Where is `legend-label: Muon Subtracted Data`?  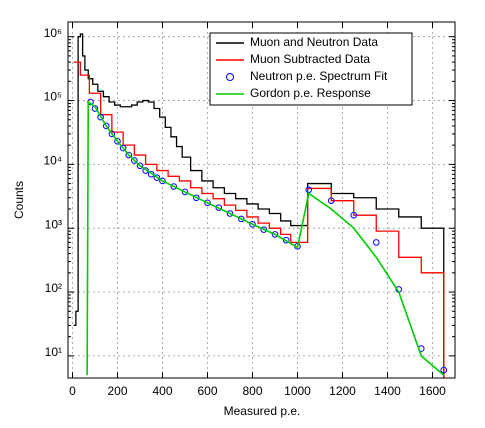 legend-label: Muon Subtracted Data is located at coordinates (310, 59).